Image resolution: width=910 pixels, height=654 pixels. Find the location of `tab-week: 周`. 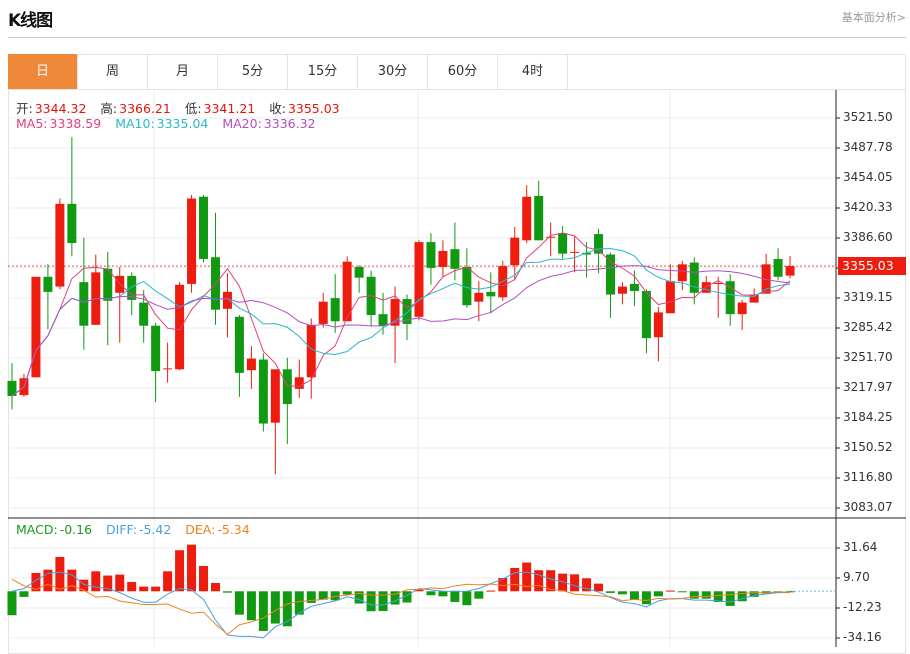

tab-week: 周 is located at coordinates (113, 71).